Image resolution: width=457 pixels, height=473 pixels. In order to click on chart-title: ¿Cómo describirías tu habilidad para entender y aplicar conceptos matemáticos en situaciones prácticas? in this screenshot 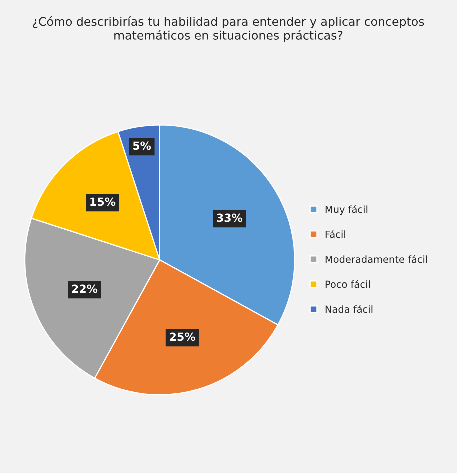, I will do `click(228, 29)`.